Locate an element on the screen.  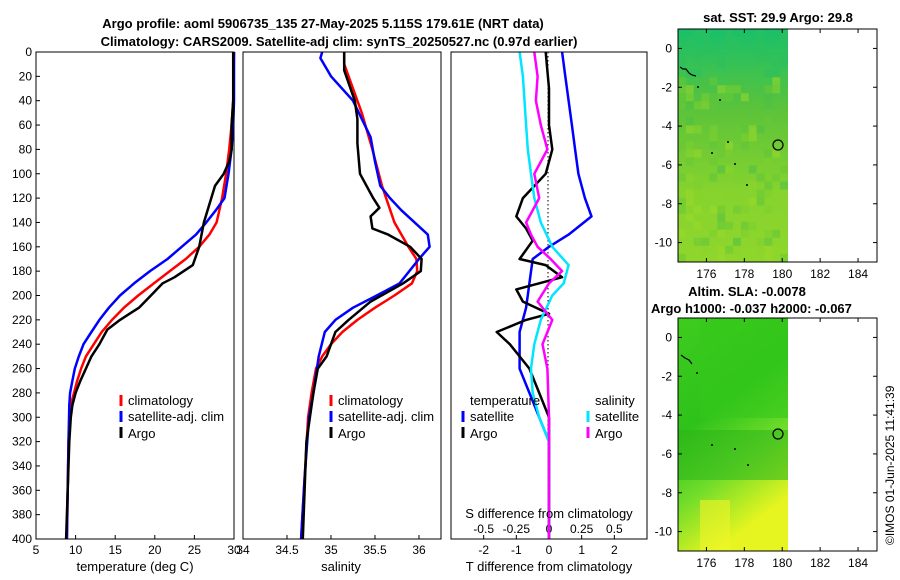
x-tick-label: 5 is located at coordinates (36, 550).